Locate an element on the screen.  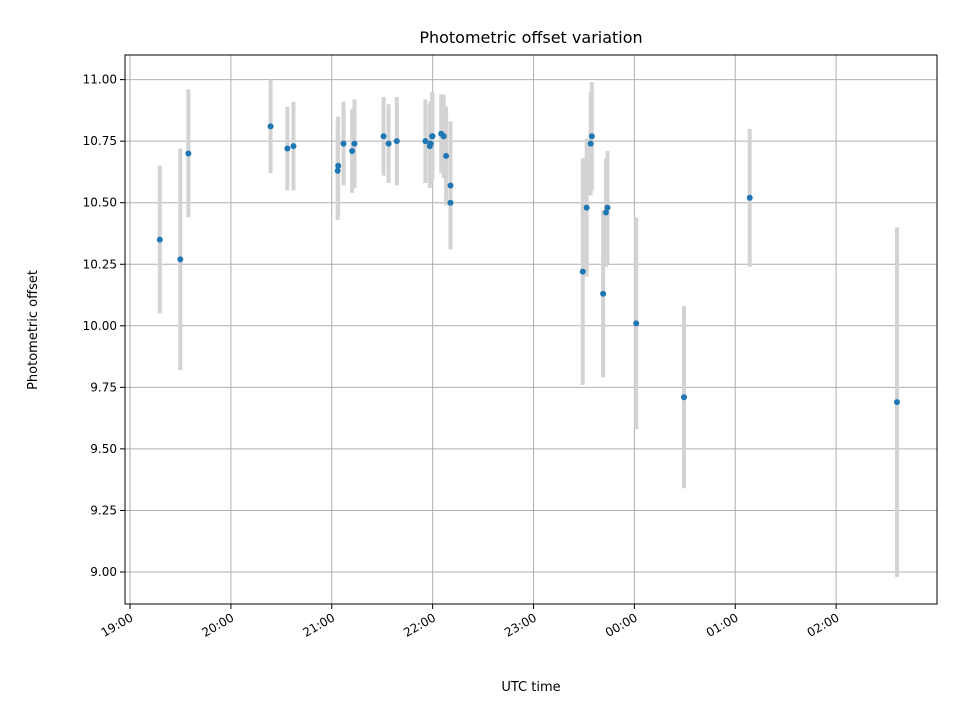
x-axis-label: UTC time is located at coordinates (530, 687).